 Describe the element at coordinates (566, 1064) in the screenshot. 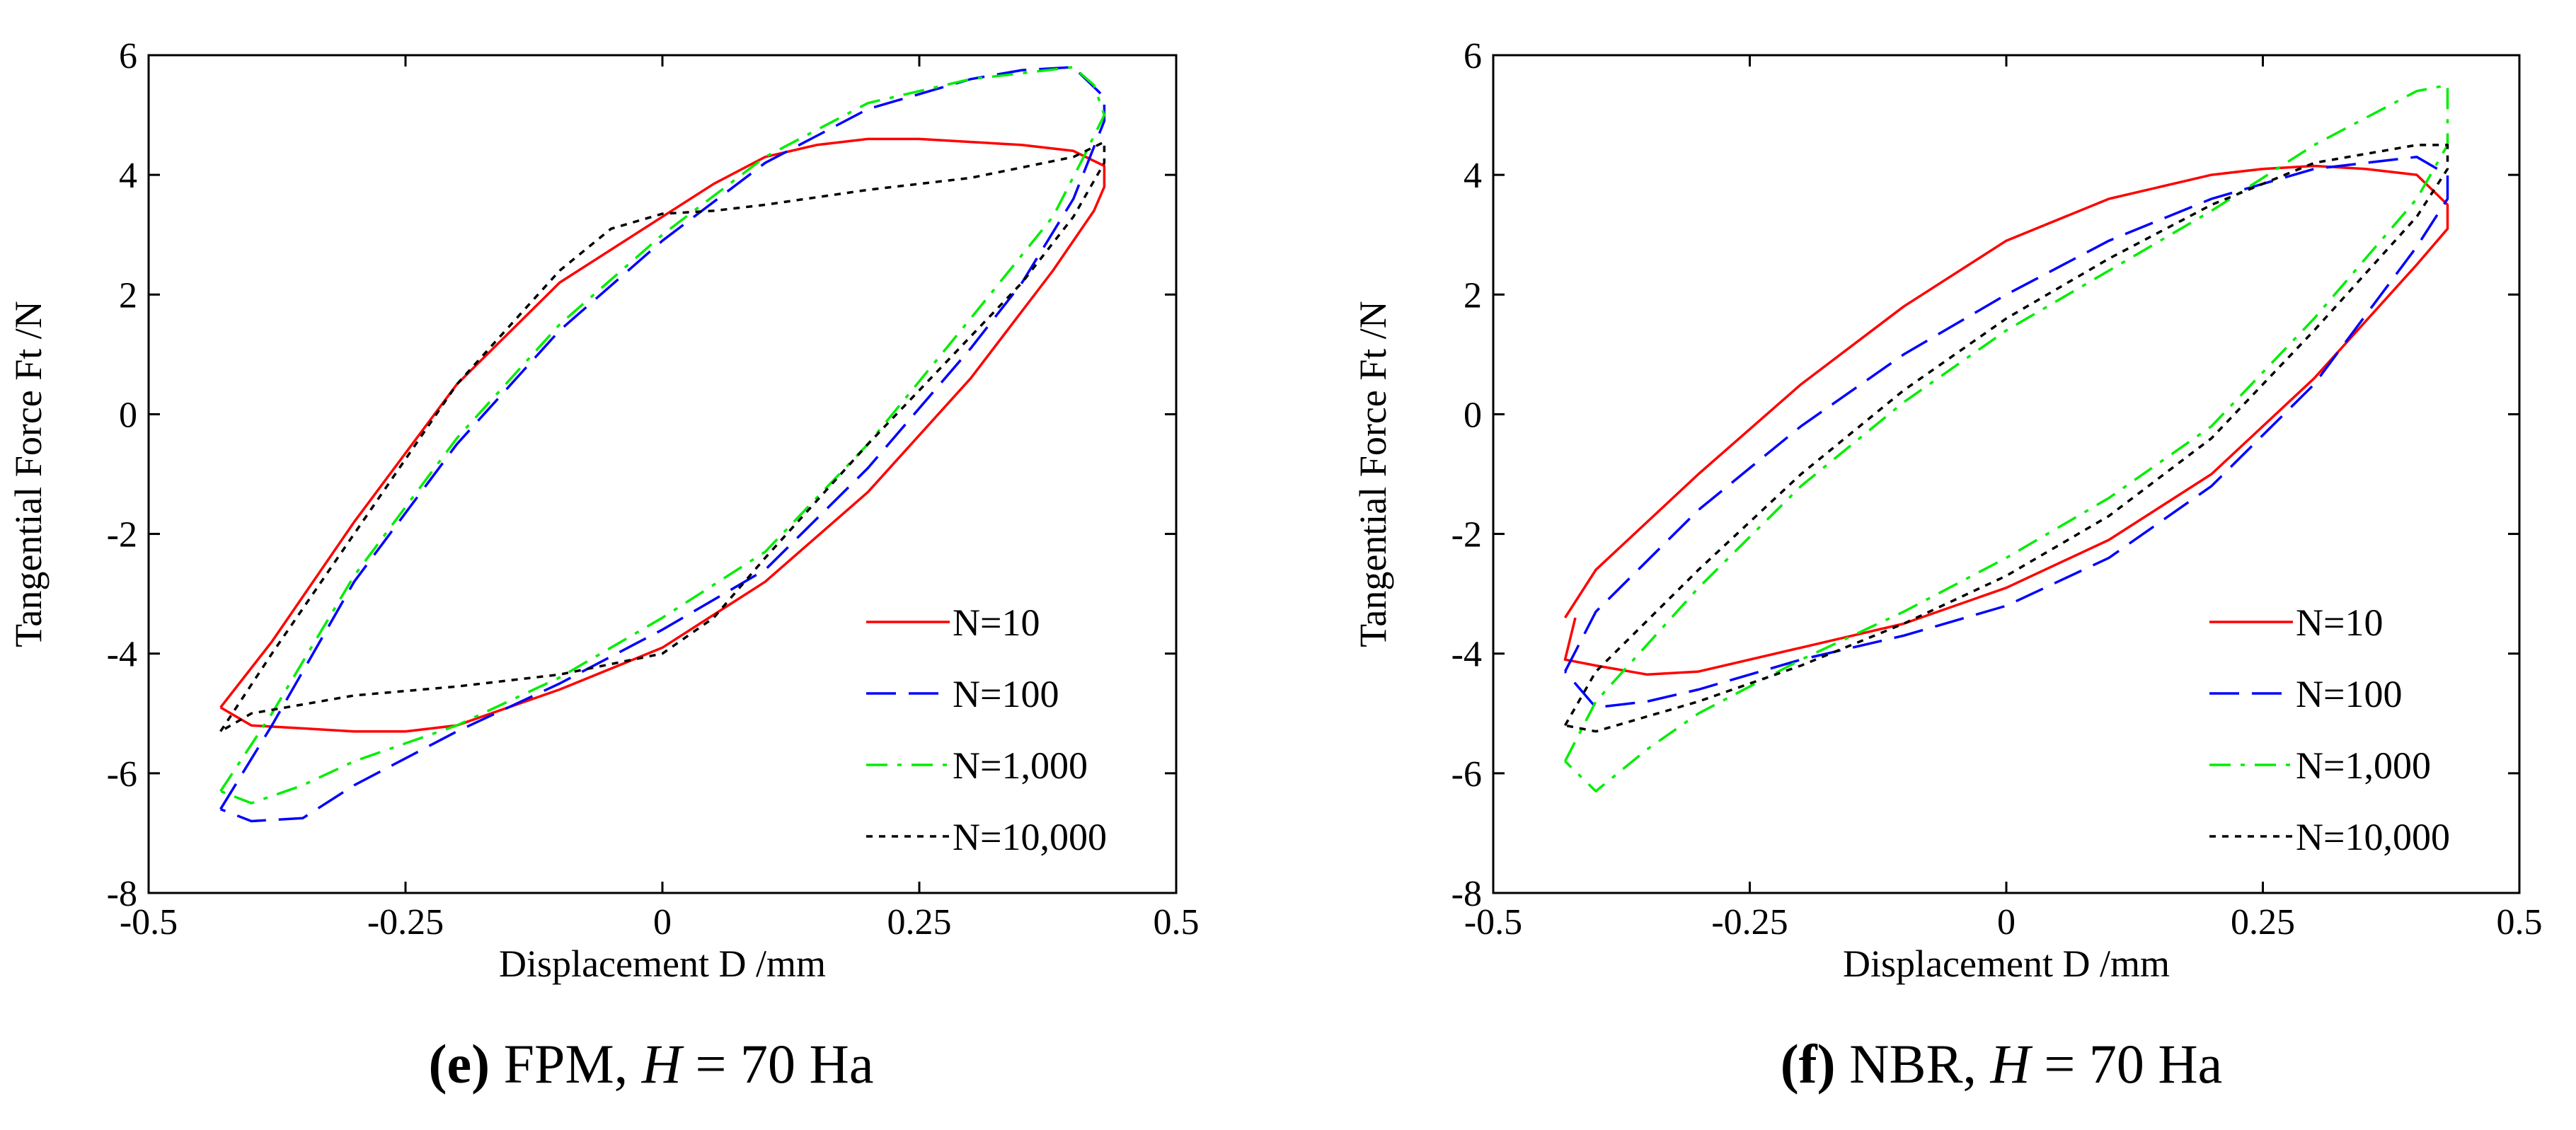

I see `caption-material: FPM,` at that location.